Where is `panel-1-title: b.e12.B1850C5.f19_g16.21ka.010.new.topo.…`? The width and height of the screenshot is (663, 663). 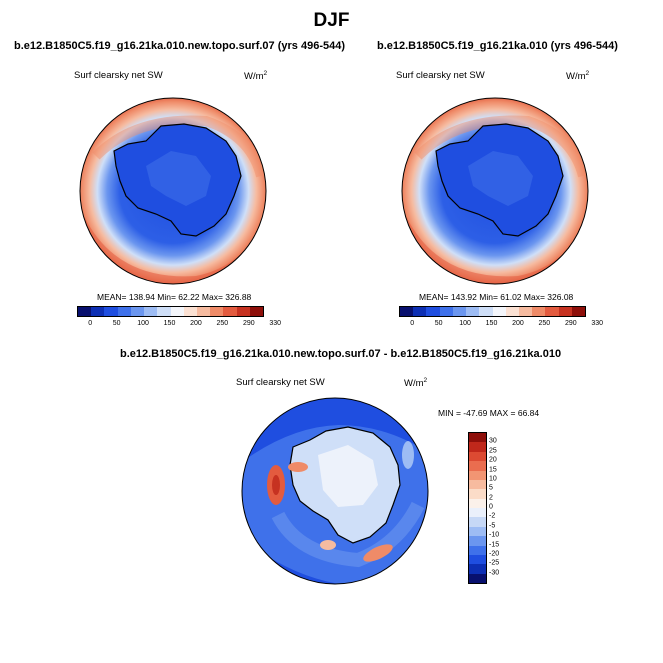 panel-1-title: b.e12.B1850C5.f19_g16.21ka.010.new.topo.… is located at coordinates (179, 46).